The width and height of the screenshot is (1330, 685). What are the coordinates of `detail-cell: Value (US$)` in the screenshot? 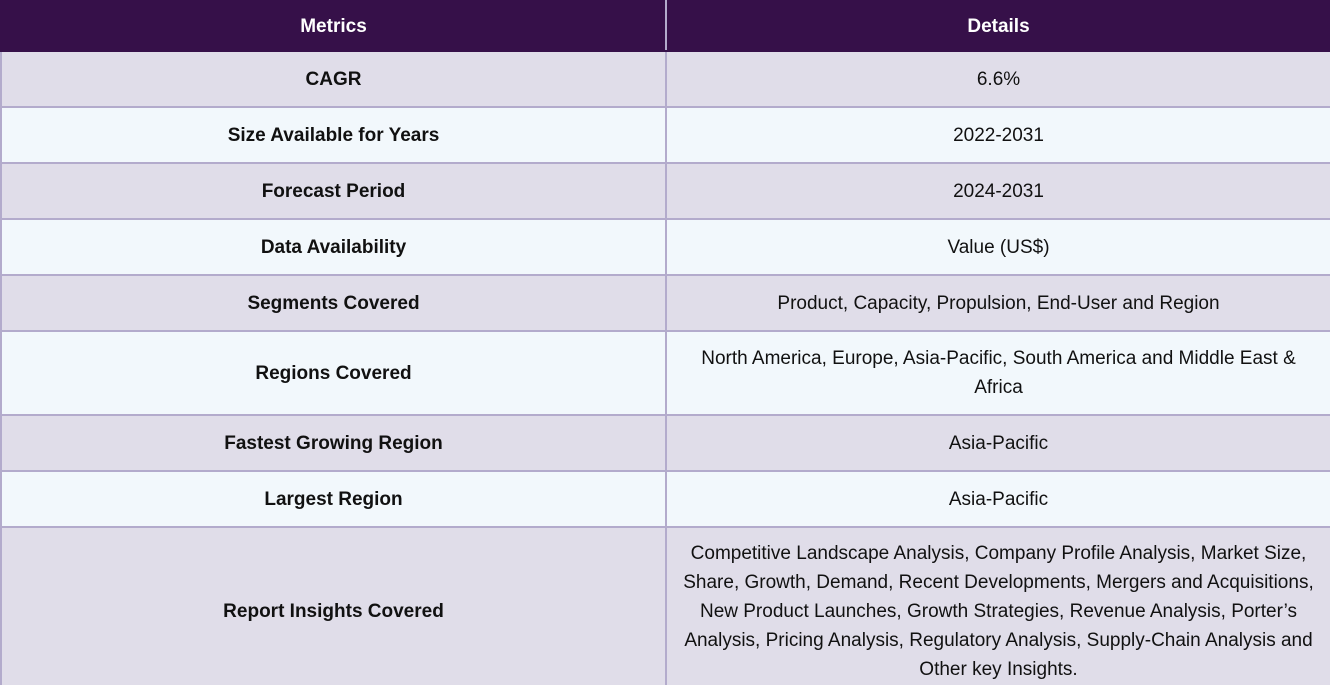 It's located at (997, 247).